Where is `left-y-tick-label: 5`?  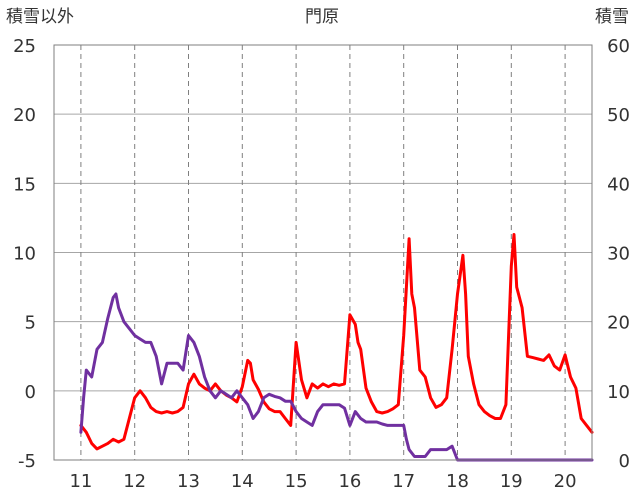 left-y-tick-label: 5 is located at coordinates (30, 323).